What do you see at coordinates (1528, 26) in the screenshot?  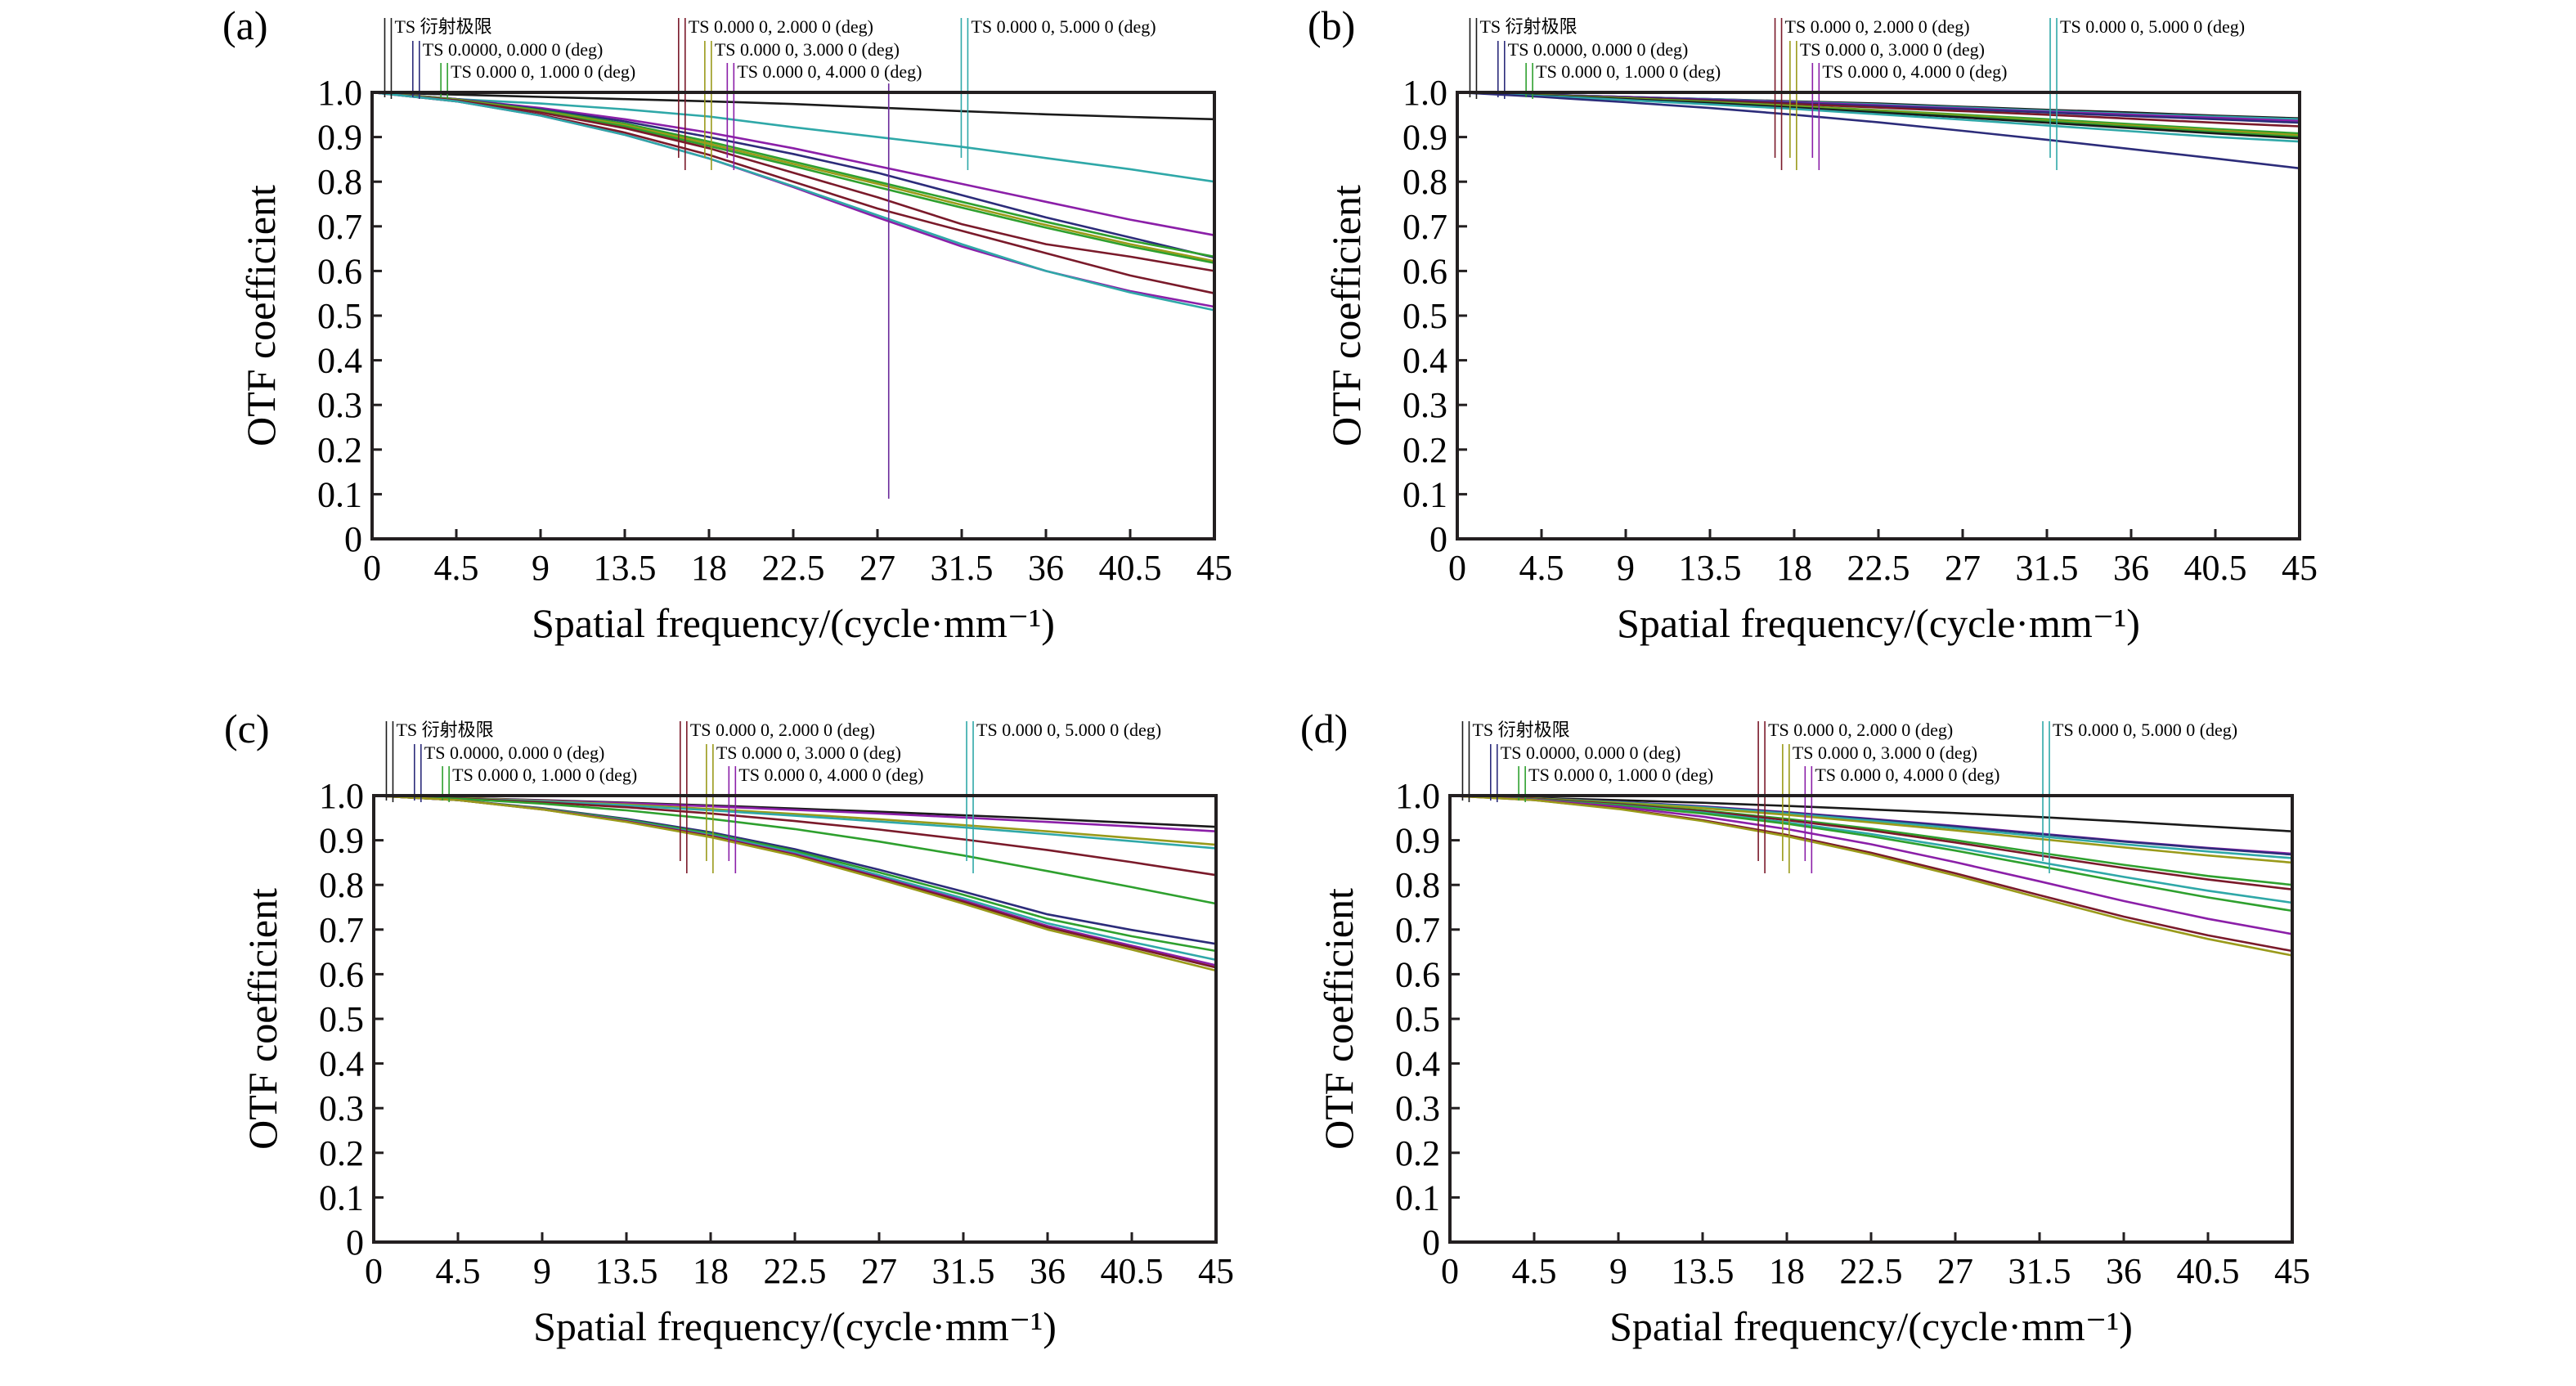 I see `annotation-label: TS 衍射极限` at bounding box center [1528, 26].